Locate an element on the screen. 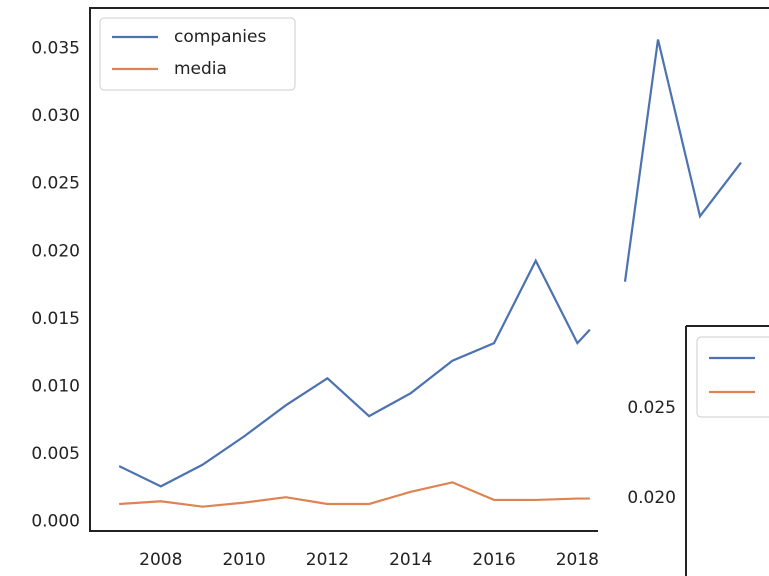  legend-label: companies is located at coordinates (220, 37).